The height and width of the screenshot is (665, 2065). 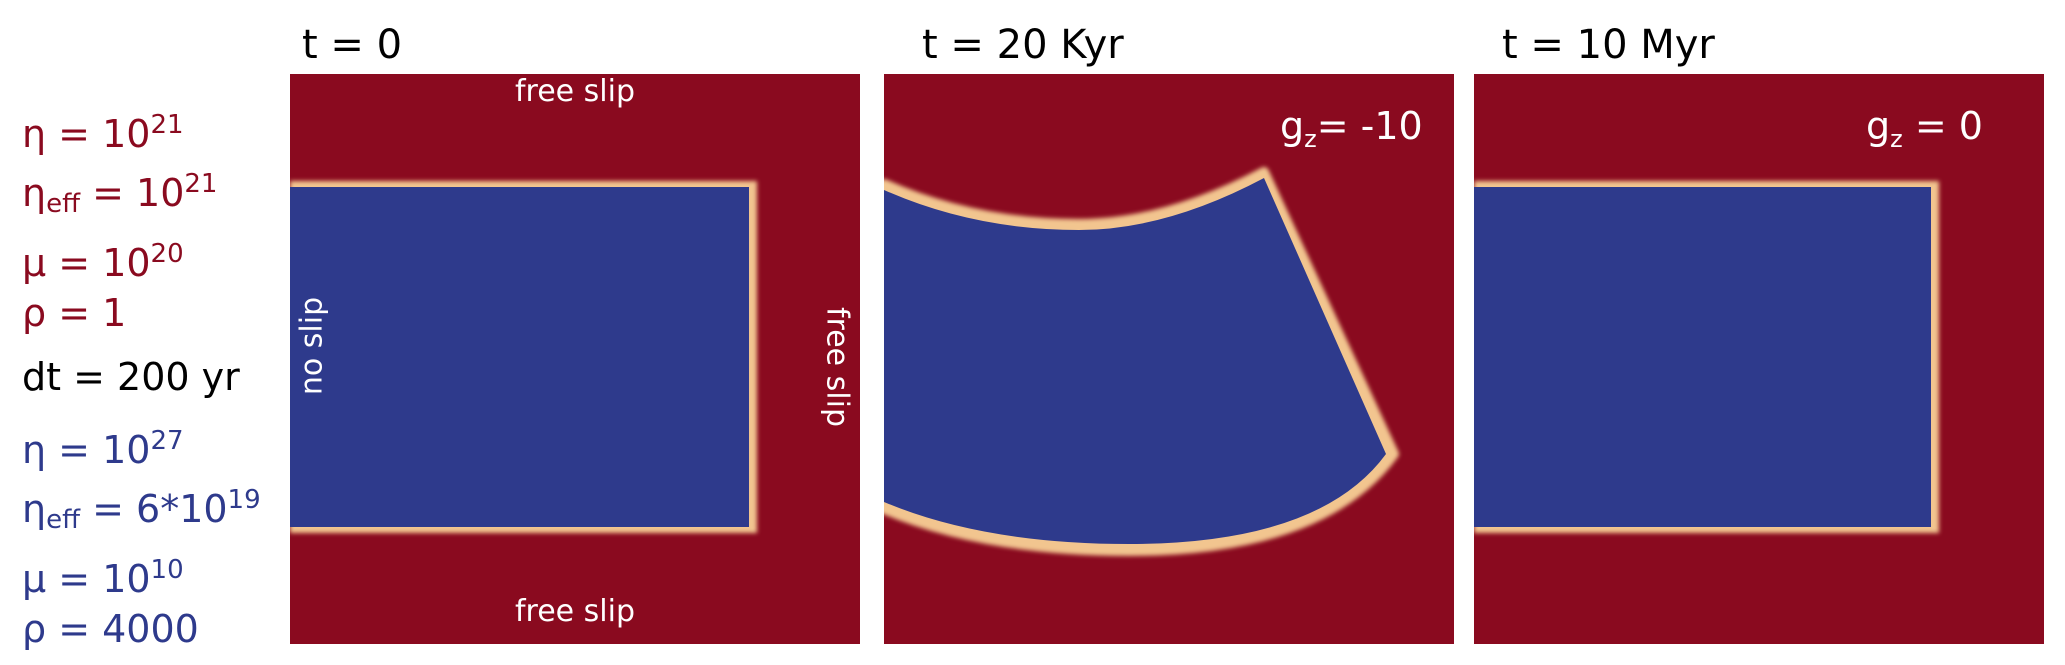 What do you see at coordinates (575, 91) in the screenshot?
I see `bc-top-label: free slip` at bounding box center [575, 91].